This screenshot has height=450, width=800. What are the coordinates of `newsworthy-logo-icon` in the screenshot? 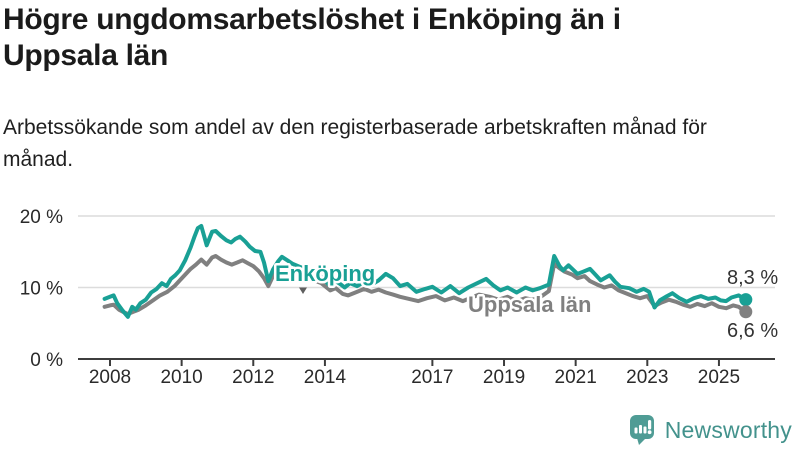 It's located at (641, 430).